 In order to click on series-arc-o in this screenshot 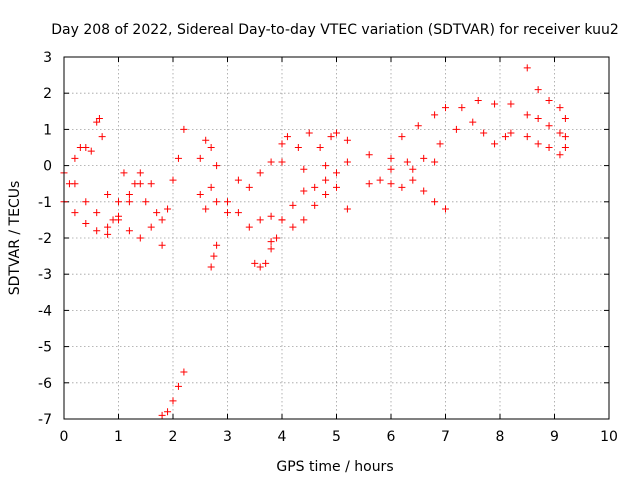, I will do `click(451, 145)`.